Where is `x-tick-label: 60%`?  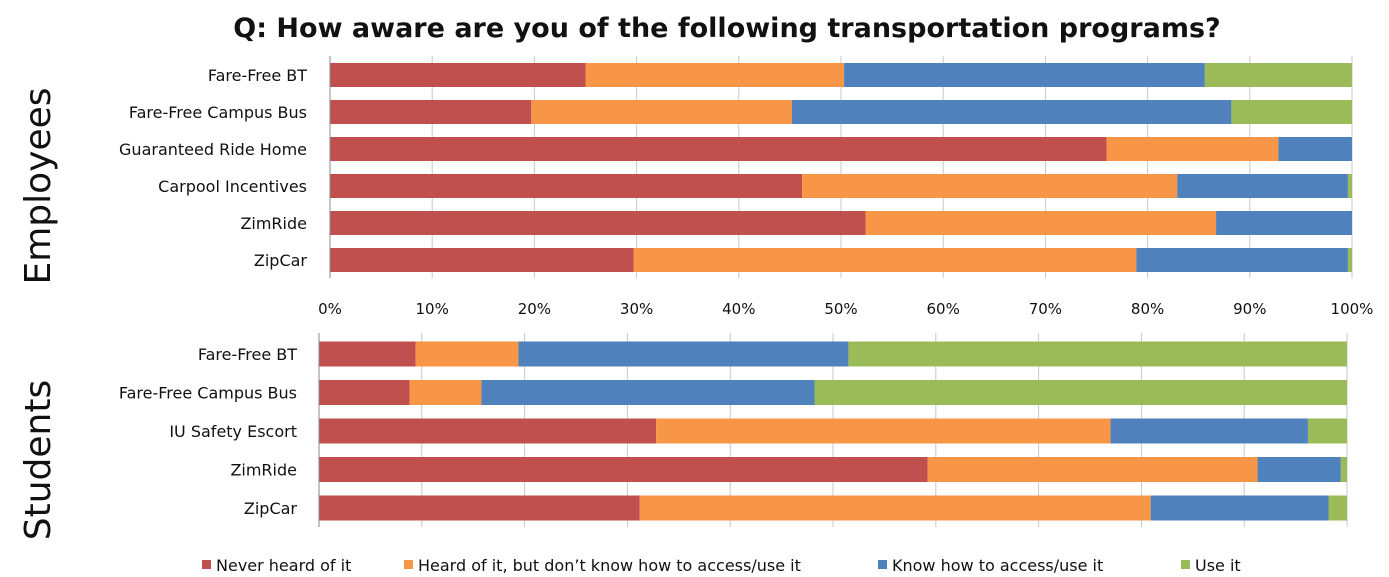
x-tick-label: 60% is located at coordinates (943, 309).